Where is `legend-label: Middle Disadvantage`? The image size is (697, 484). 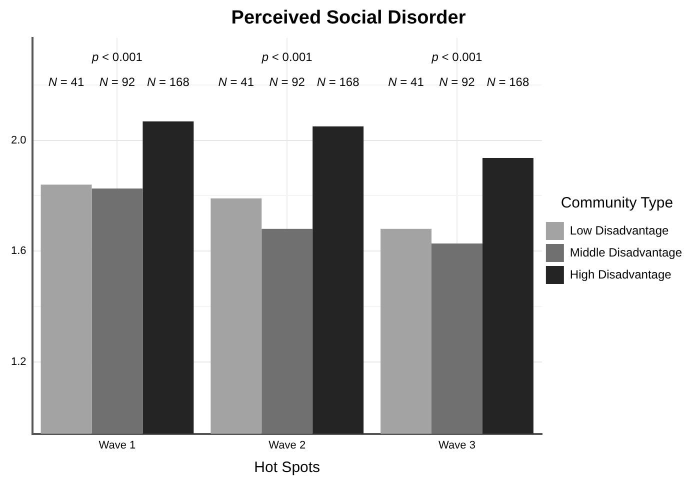
legend-label: Middle Disadvantage is located at coordinates (626, 252).